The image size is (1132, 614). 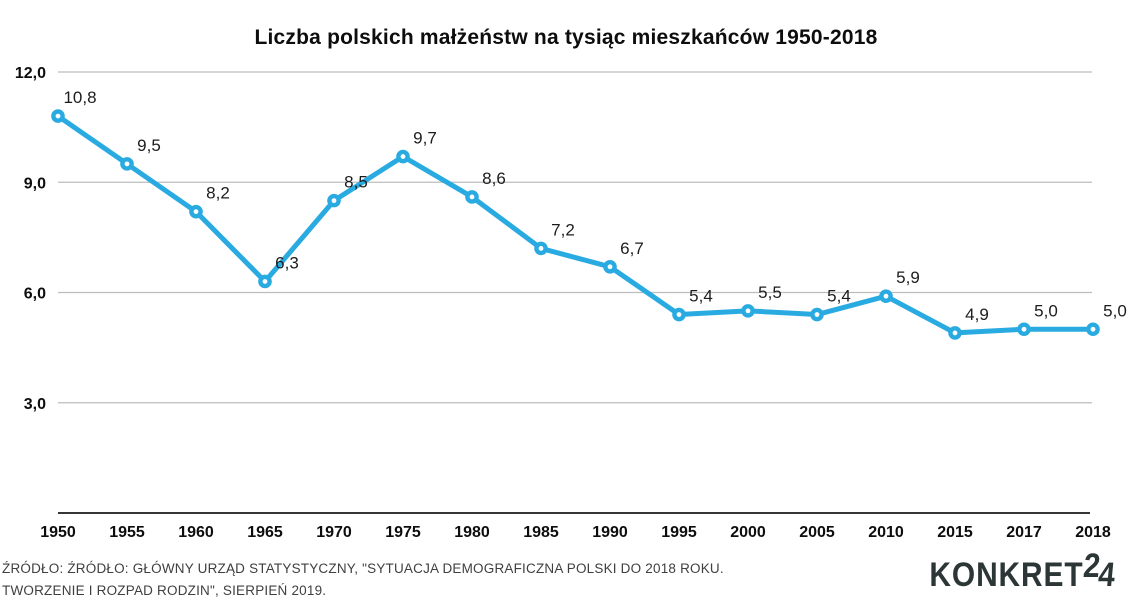 I want to click on x-tick-label: 2005, so click(x=817, y=532).